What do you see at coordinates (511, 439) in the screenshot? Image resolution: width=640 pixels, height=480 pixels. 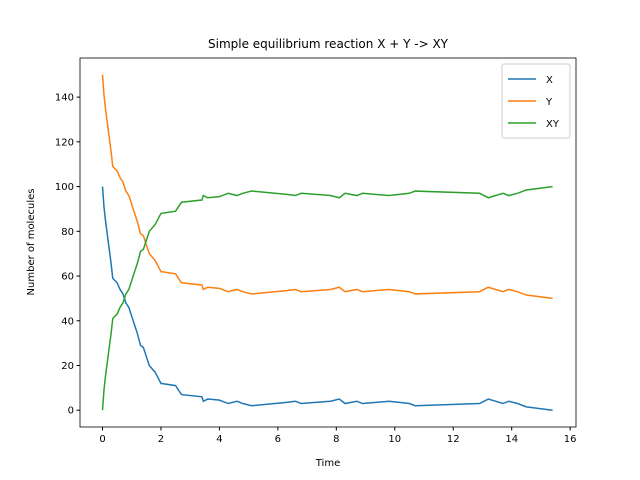 I see `x-tick-label: 14` at bounding box center [511, 439].